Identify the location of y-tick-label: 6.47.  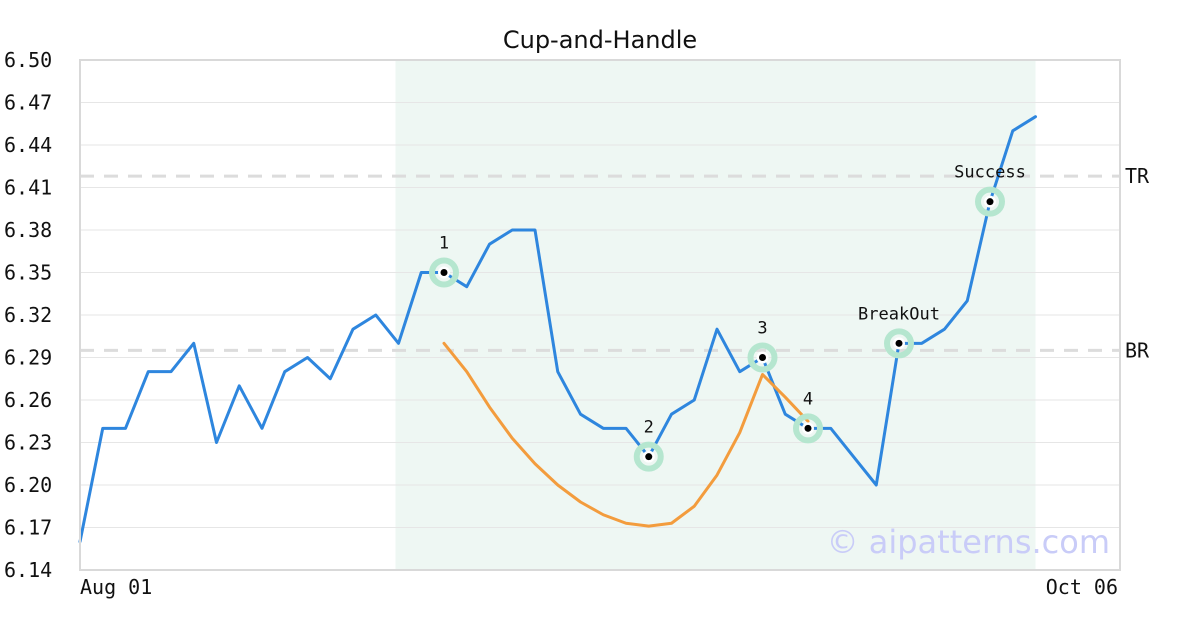
(28, 103).